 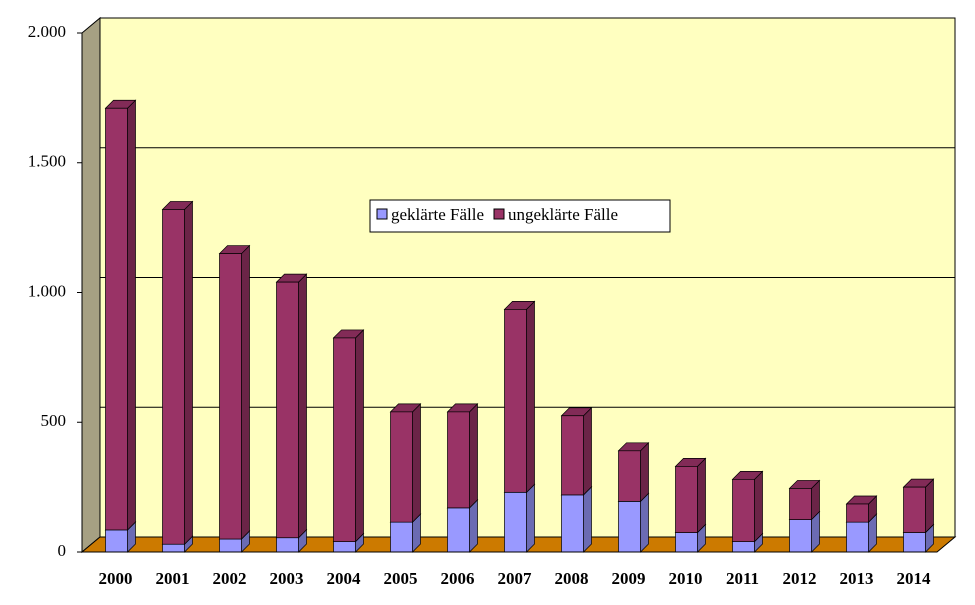 I want to click on y-tick-label: 1.000, so click(x=47, y=290).